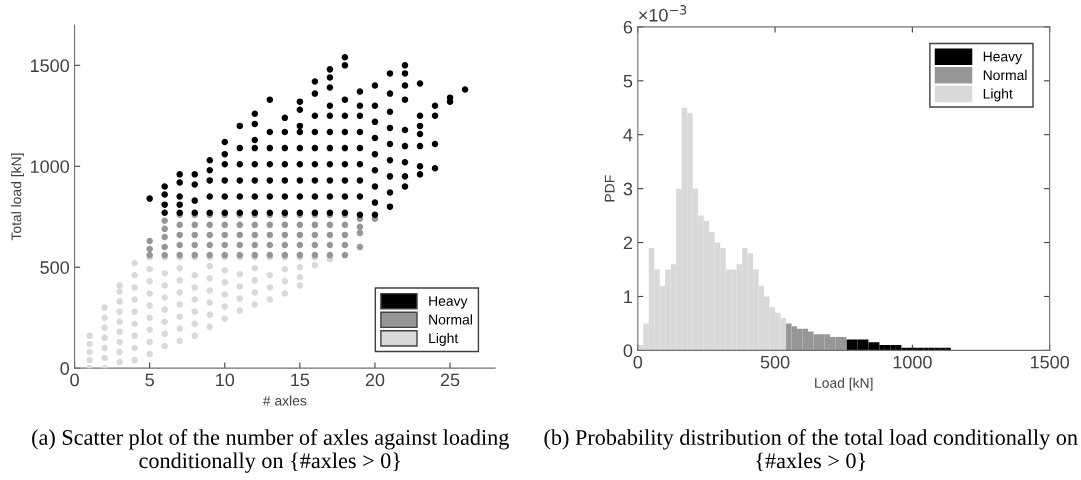 This screenshot has height=480, width=1081. I want to click on y-tick-label: 1000, so click(50, 166).